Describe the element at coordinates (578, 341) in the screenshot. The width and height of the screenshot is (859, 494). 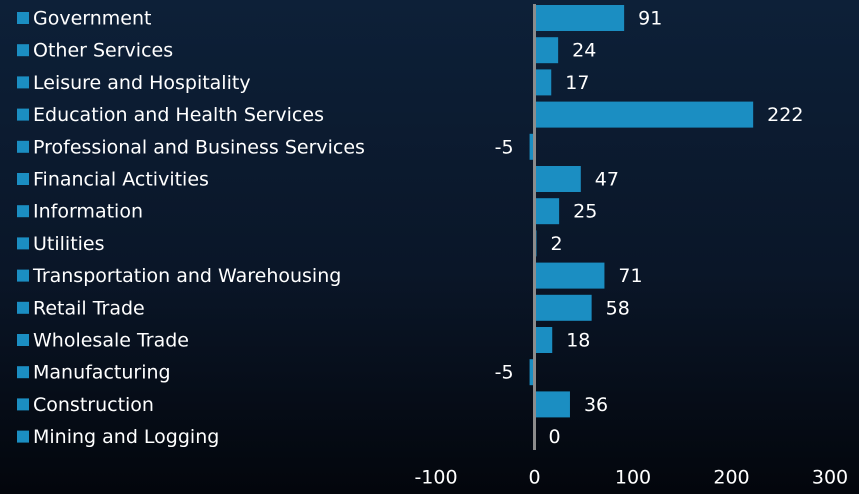
I see `value-label: 18` at that location.